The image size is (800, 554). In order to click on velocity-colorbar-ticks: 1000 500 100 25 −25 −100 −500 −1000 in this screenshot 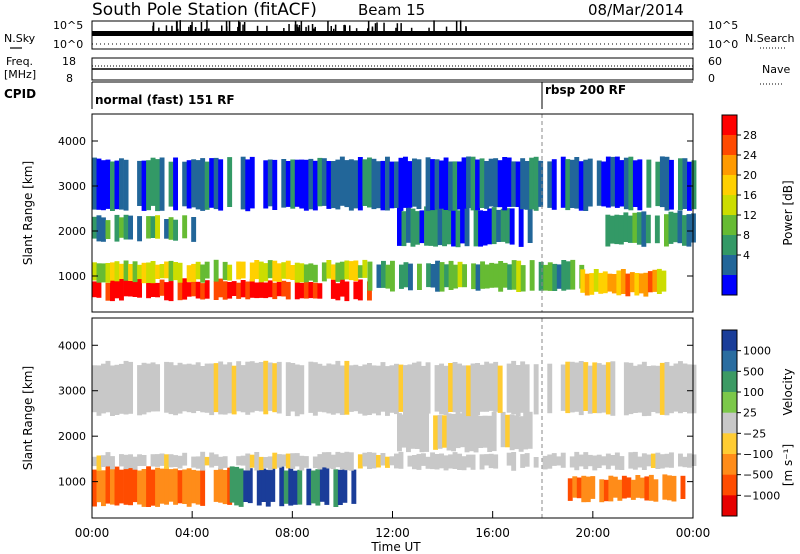, I will do `click(758, 423)`.